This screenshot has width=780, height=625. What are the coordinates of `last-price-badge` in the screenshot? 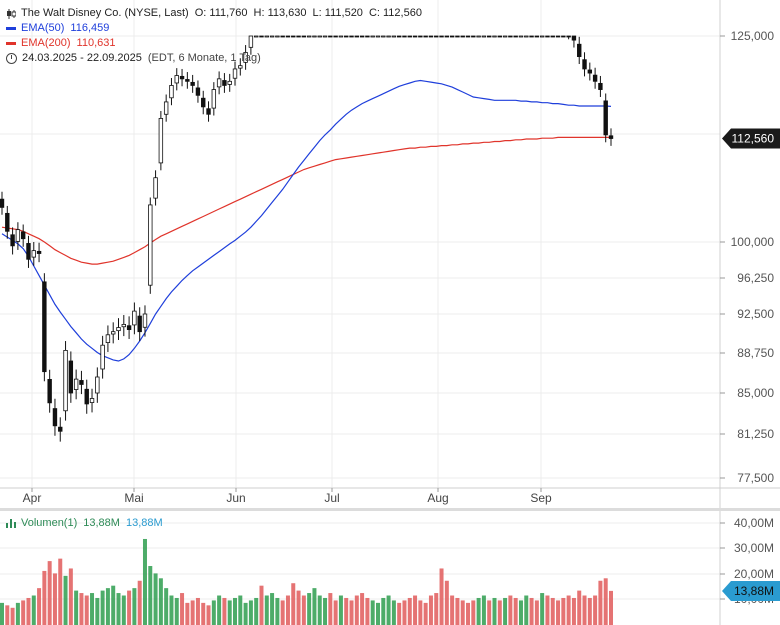 It's located at (751, 138).